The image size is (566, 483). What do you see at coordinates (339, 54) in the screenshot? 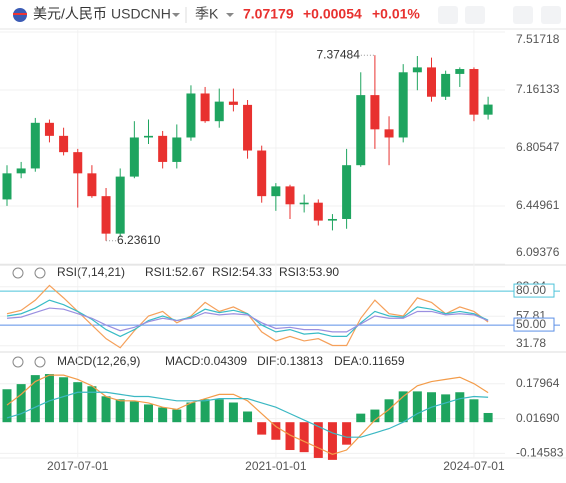
I see `annotation: 7.37484` at bounding box center [339, 54].